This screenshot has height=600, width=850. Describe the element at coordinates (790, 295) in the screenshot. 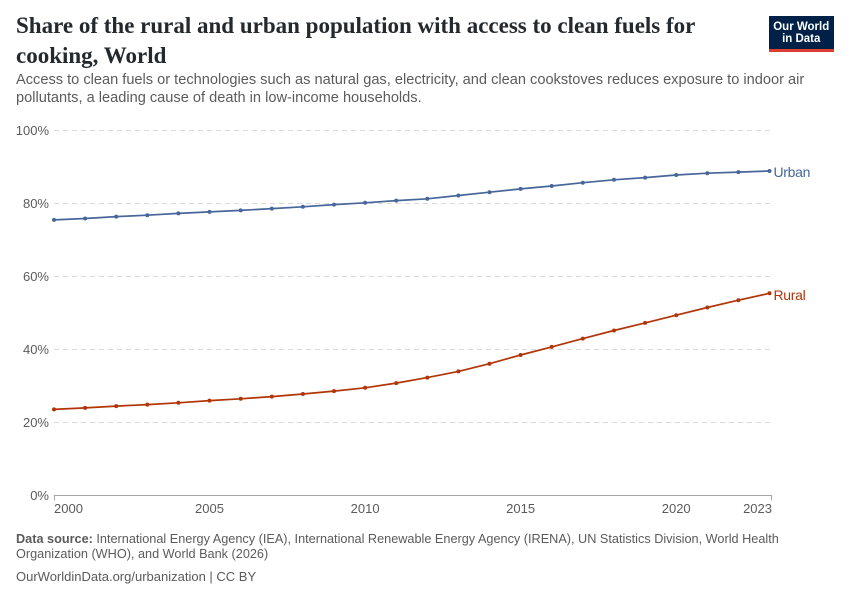

I see `svg-text: Rural` at that location.